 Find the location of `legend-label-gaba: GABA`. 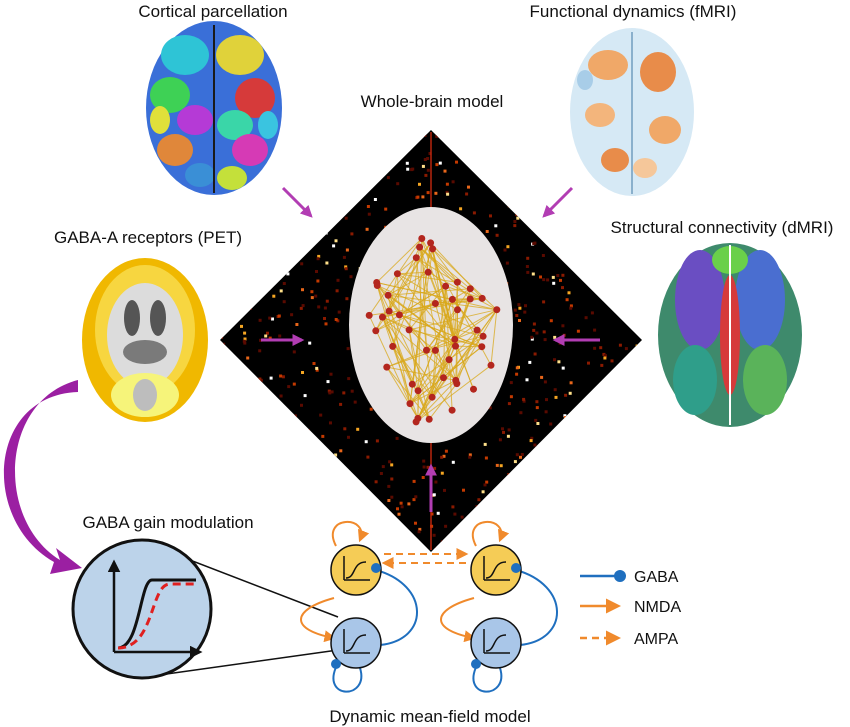

legend-label-gaba: GABA is located at coordinates (656, 577).